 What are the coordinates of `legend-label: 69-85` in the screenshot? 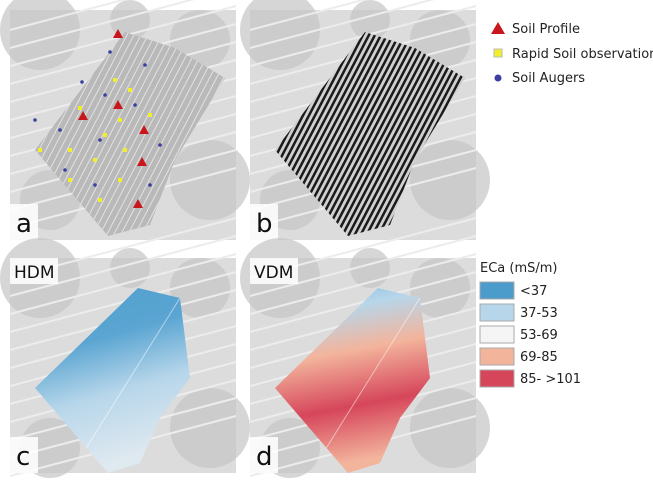 It's located at (539, 357).